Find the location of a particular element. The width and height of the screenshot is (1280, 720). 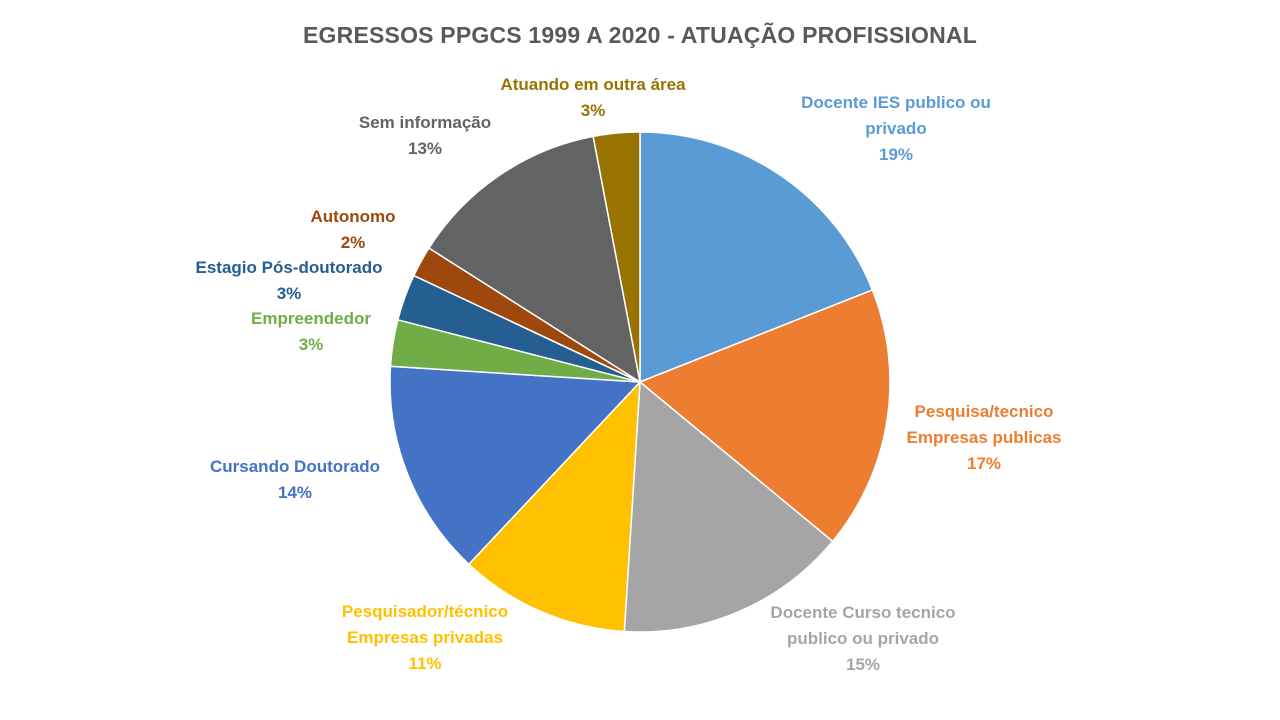

slice-label-1: Docente IES publico ou privado 19% is located at coordinates (896, 128).